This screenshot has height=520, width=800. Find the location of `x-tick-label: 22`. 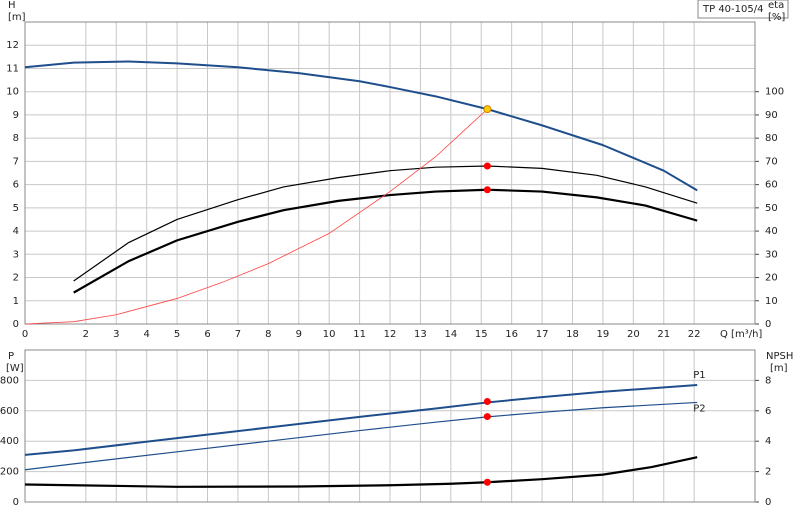

x-tick-label: 22 is located at coordinates (694, 334).